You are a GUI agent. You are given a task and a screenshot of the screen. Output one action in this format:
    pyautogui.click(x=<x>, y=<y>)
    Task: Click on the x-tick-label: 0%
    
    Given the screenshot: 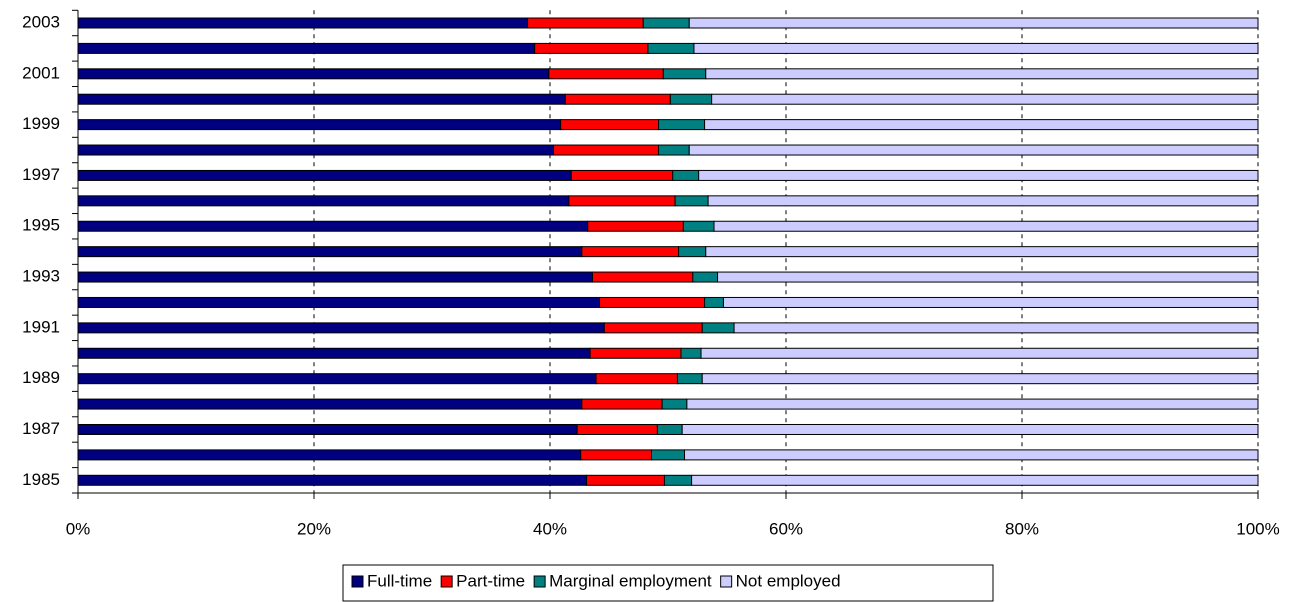 What is the action you would take?
    pyautogui.click(x=78, y=528)
    